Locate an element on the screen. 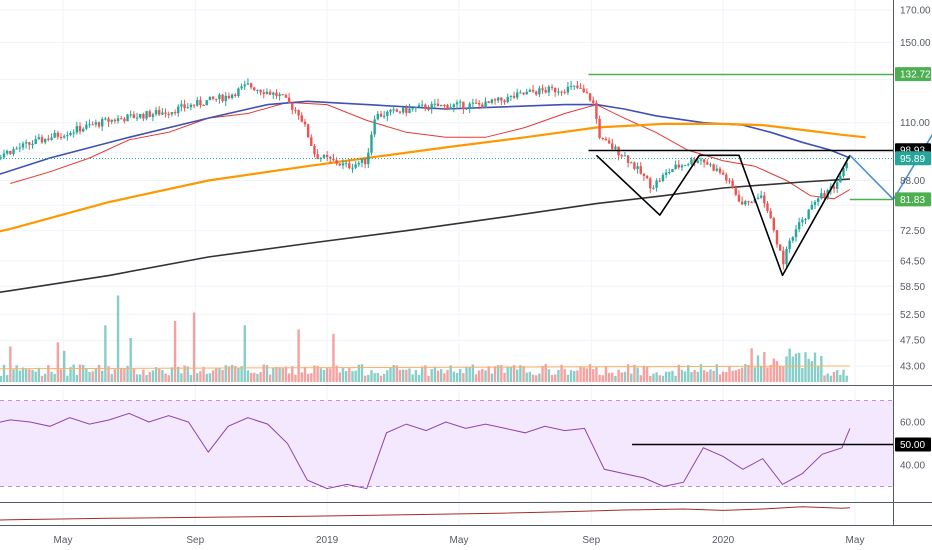  price-tag is located at coordinates (913, 199).